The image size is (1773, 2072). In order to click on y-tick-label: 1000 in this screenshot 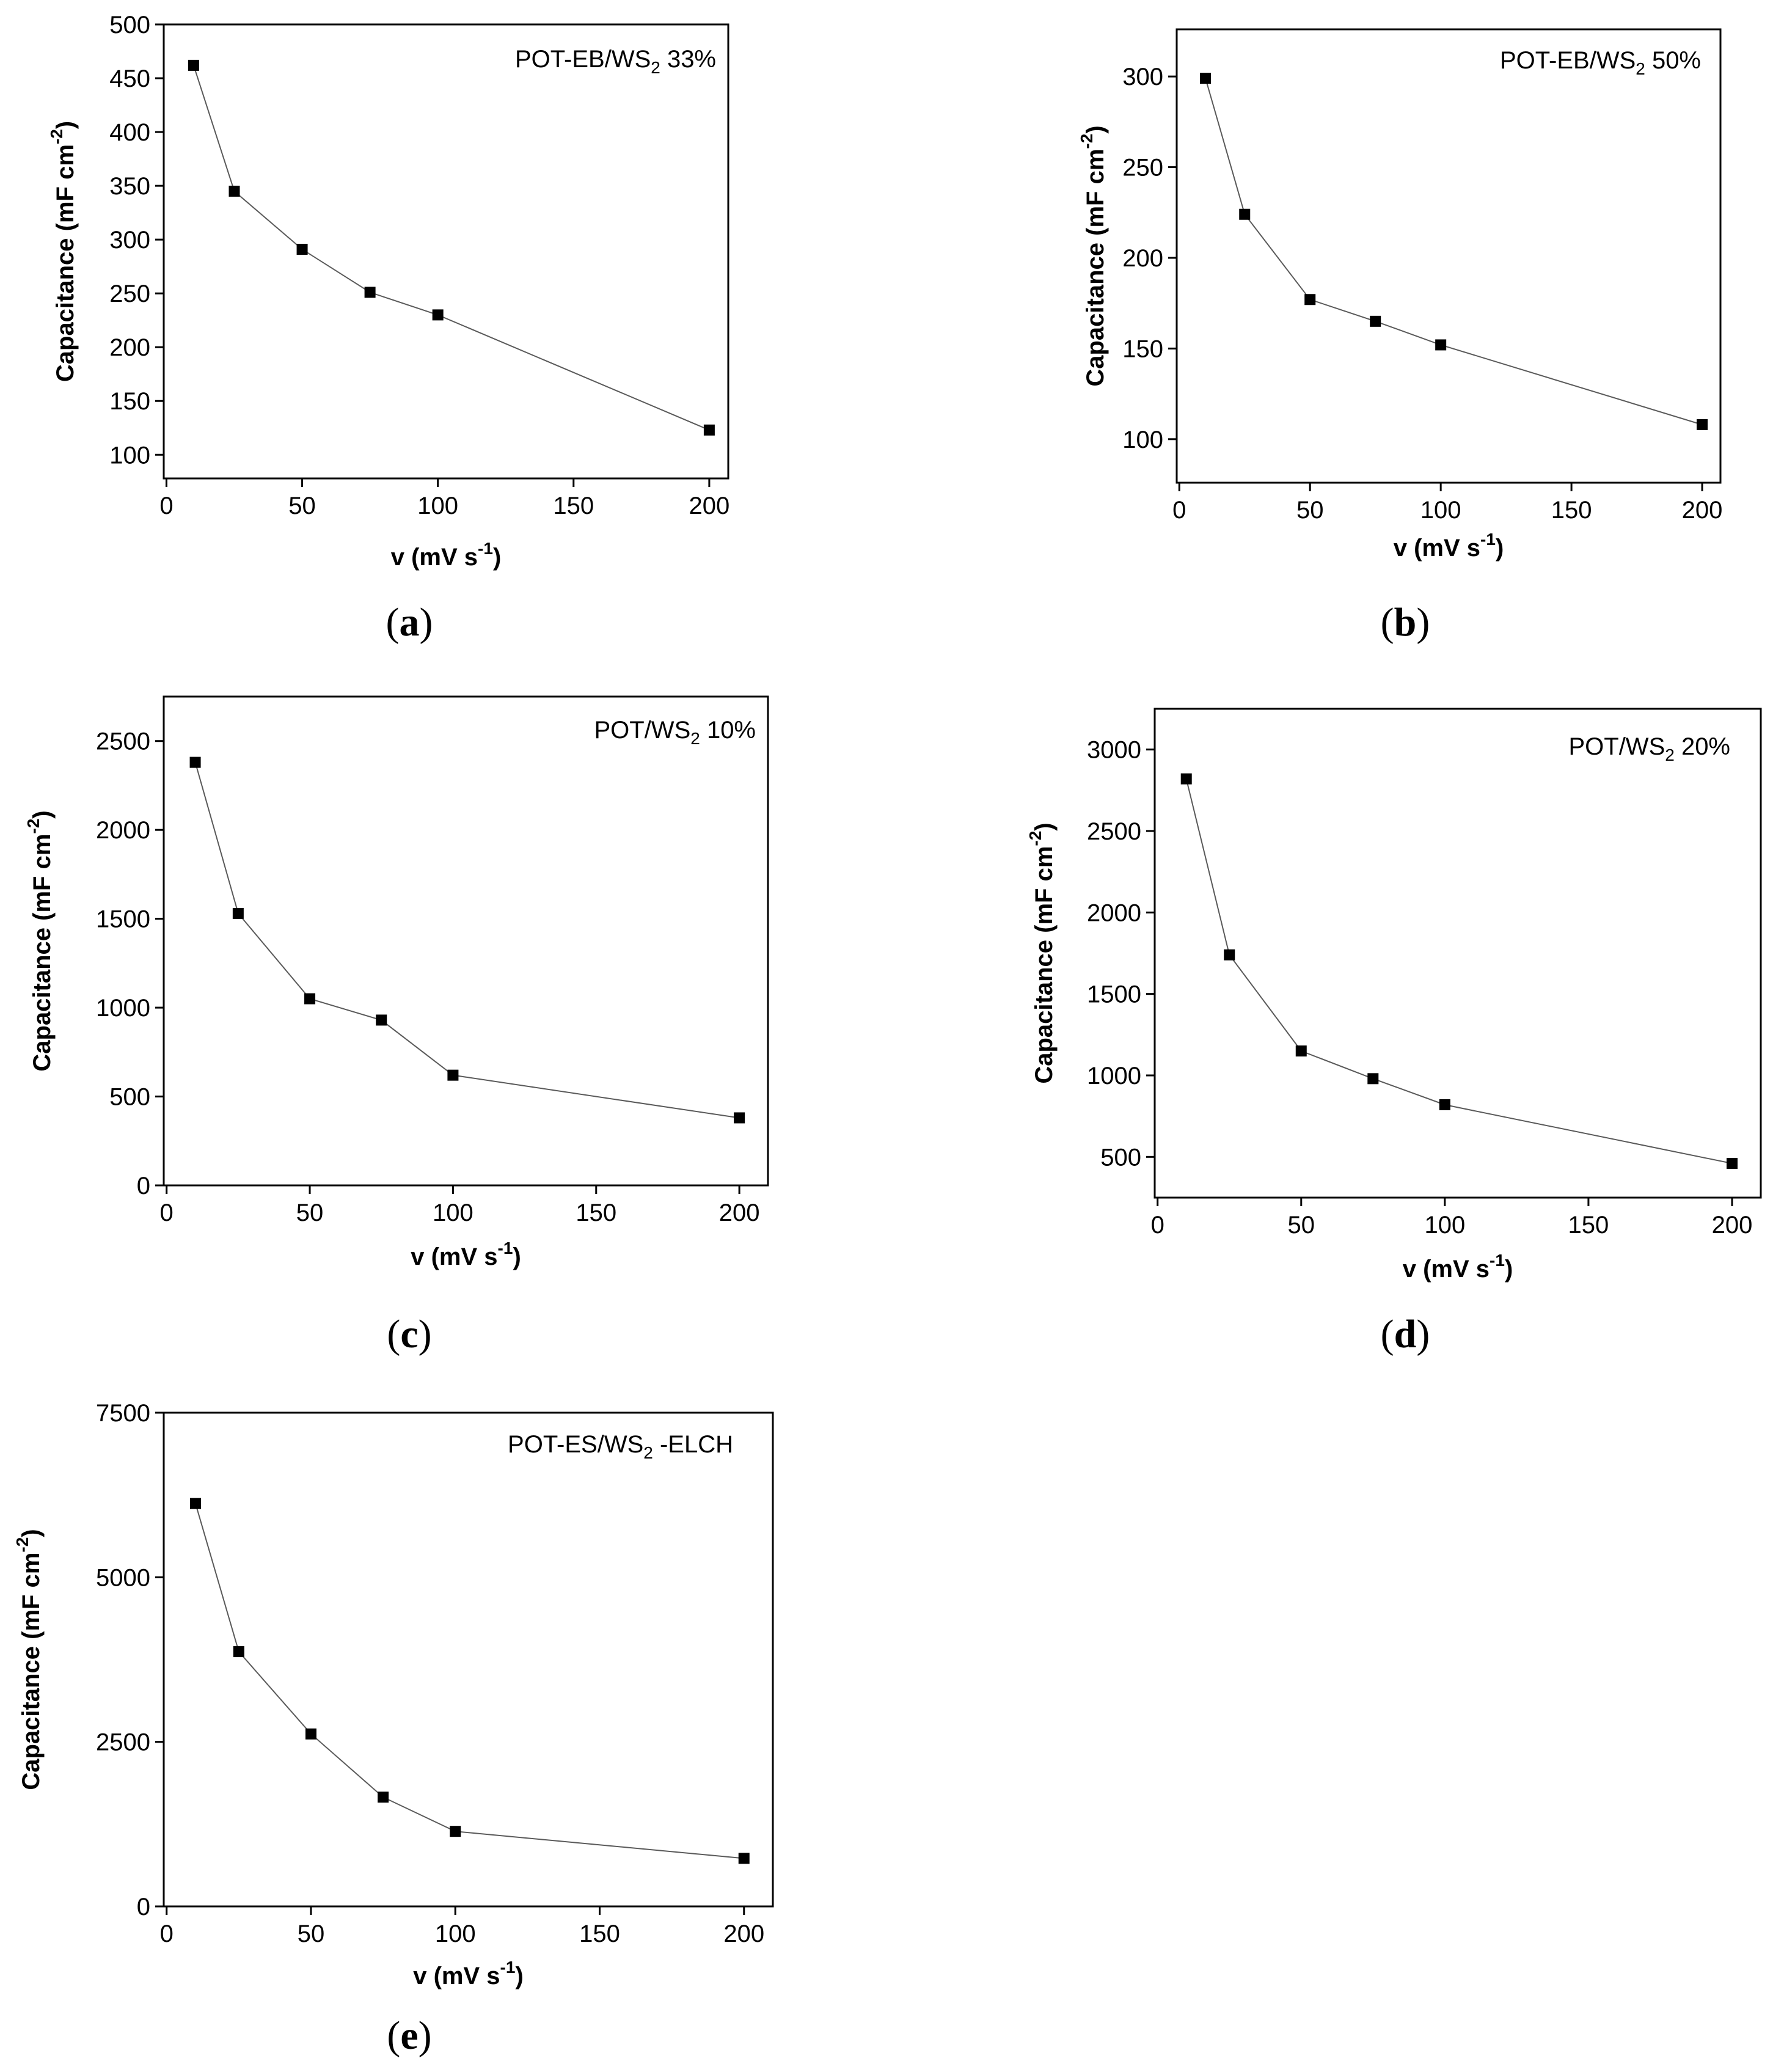, I will do `click(1114, 1076)`.